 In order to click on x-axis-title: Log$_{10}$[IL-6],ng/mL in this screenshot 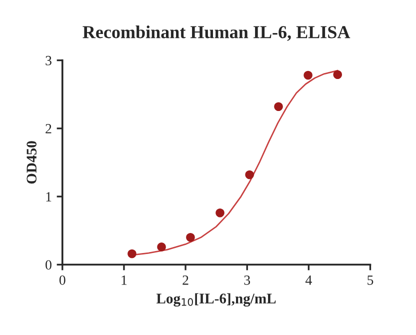, I will do `click(216, 300)`.